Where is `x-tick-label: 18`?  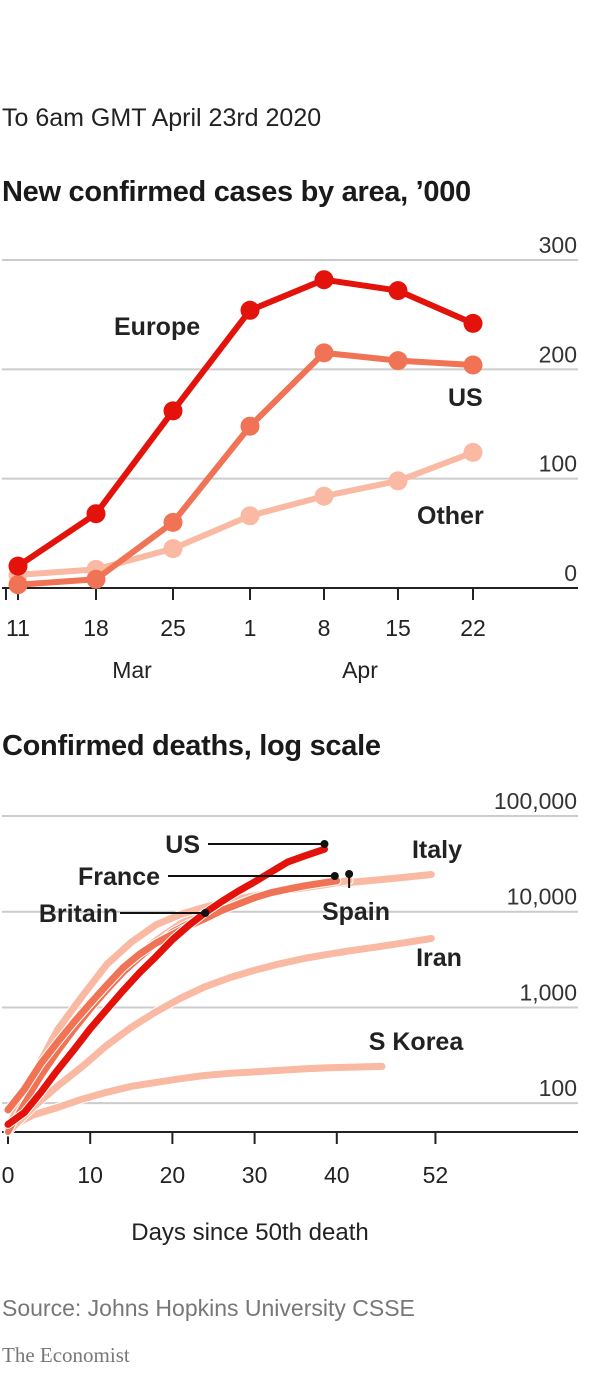
x-tick-label: 18 is located at coordinates (96, 628).